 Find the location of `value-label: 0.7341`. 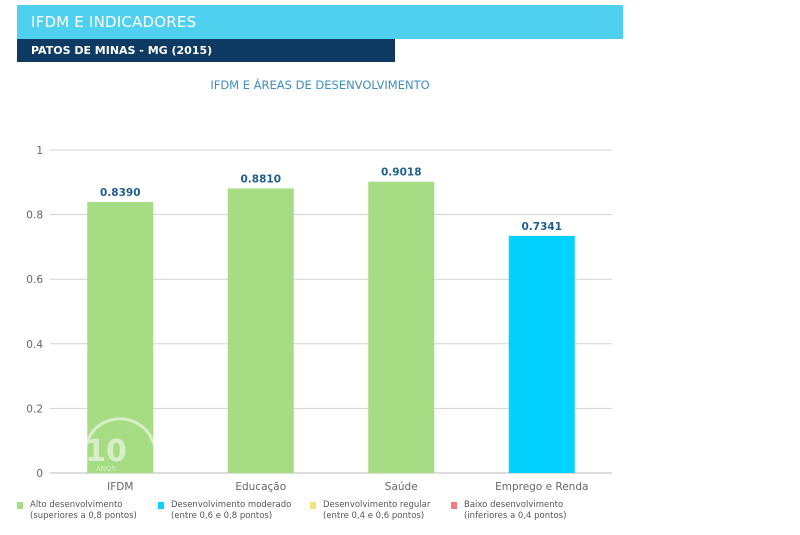

value-label: 0.7341 is located at coordinates (541, 227).